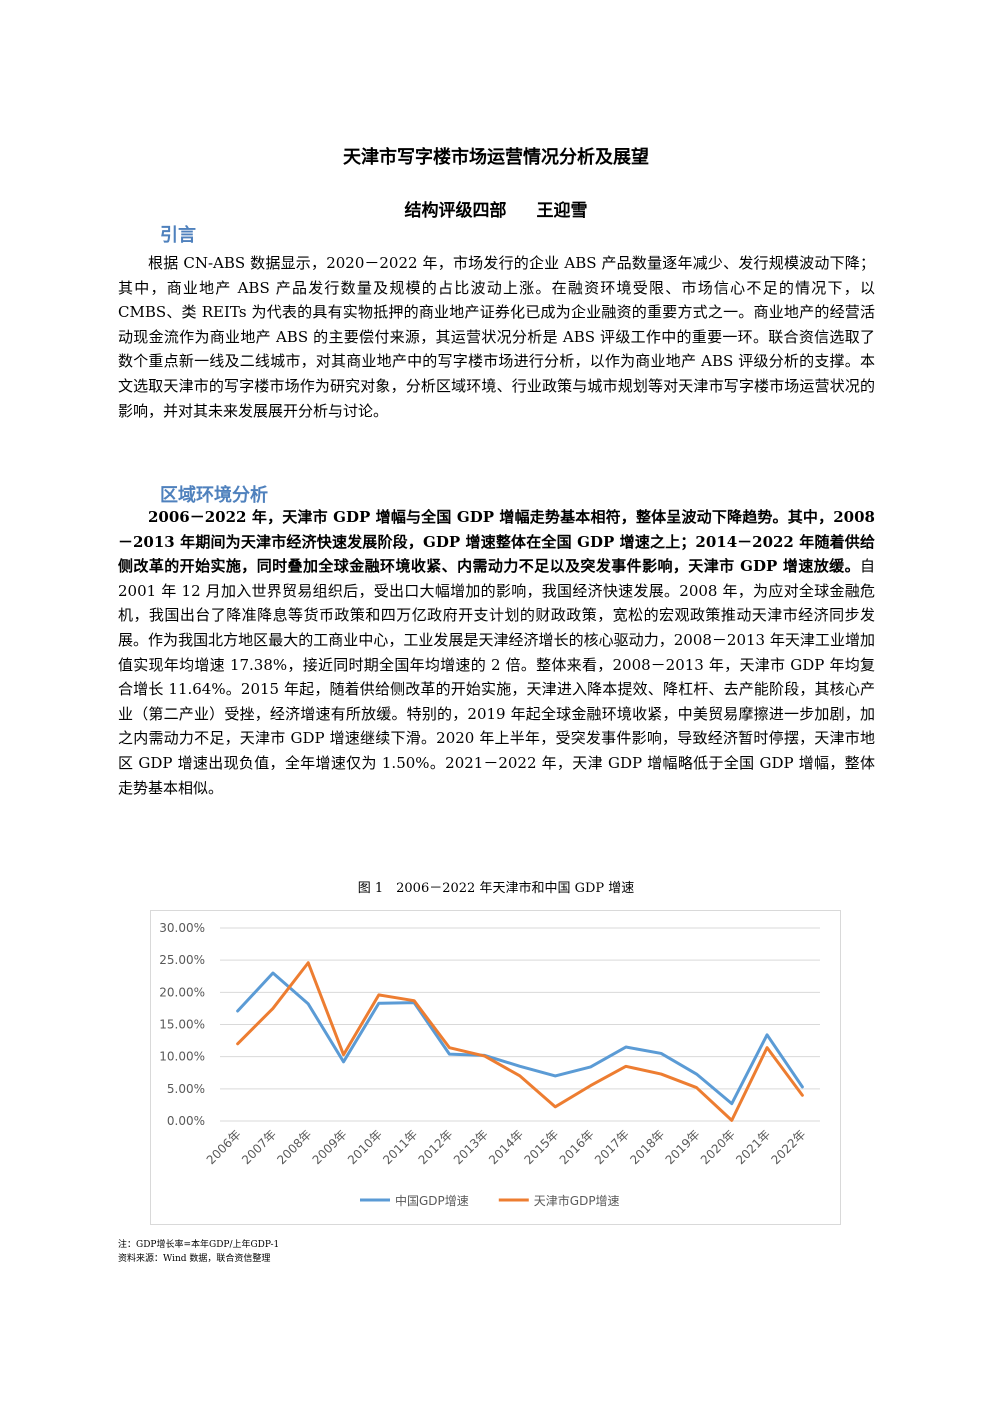 Image resolution: width=992 pixels, height=1403 pixels. I want to click on y-tick-label: 25.00%, so click(182, 960).